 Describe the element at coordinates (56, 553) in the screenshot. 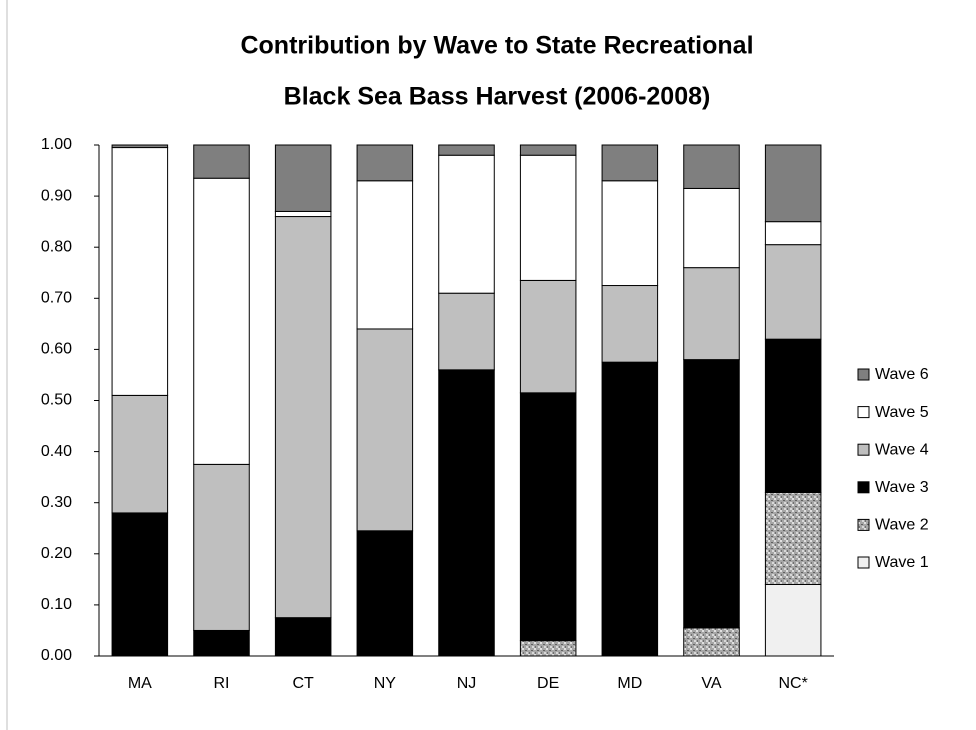

I see `y-tick-label: 0.20` at that location.